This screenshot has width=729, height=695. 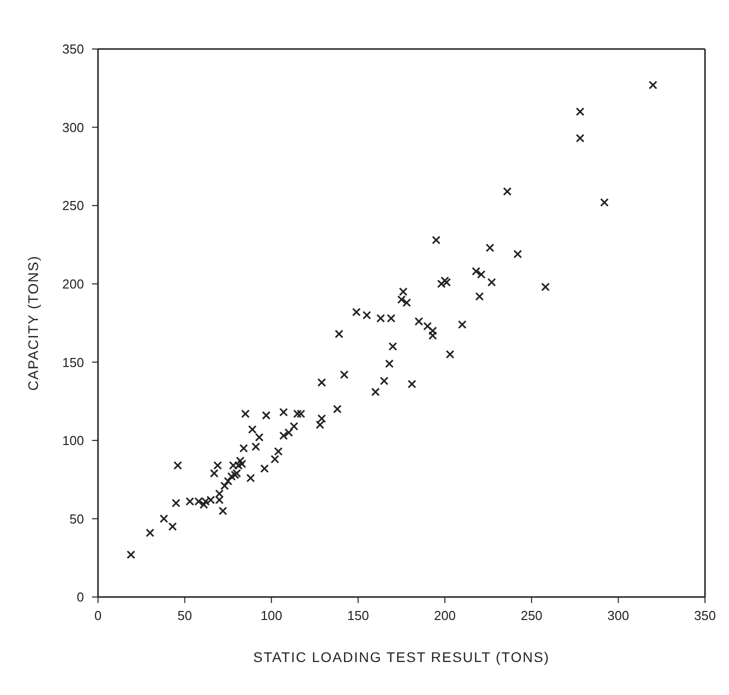 I want to click on y-tick-label: 200, so click(x=73, y=284).